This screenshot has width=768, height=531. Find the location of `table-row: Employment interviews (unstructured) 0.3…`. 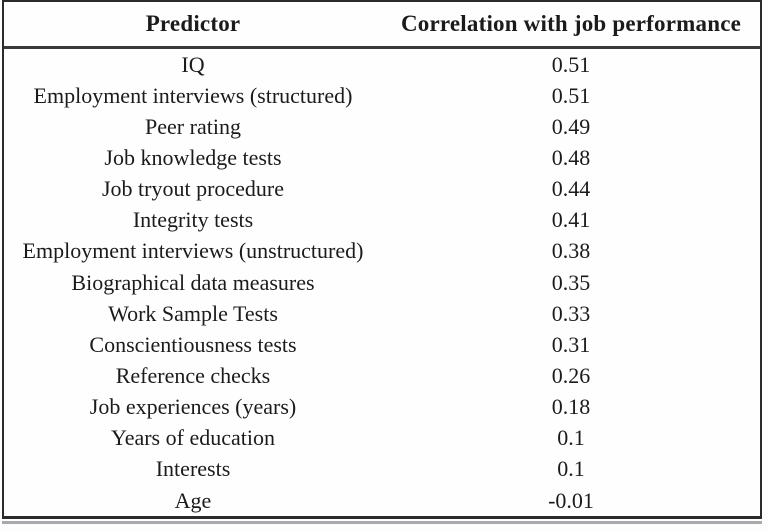

table-row: Employment interviews (unstructured) 0.3… is located at coordinates (382, 251).